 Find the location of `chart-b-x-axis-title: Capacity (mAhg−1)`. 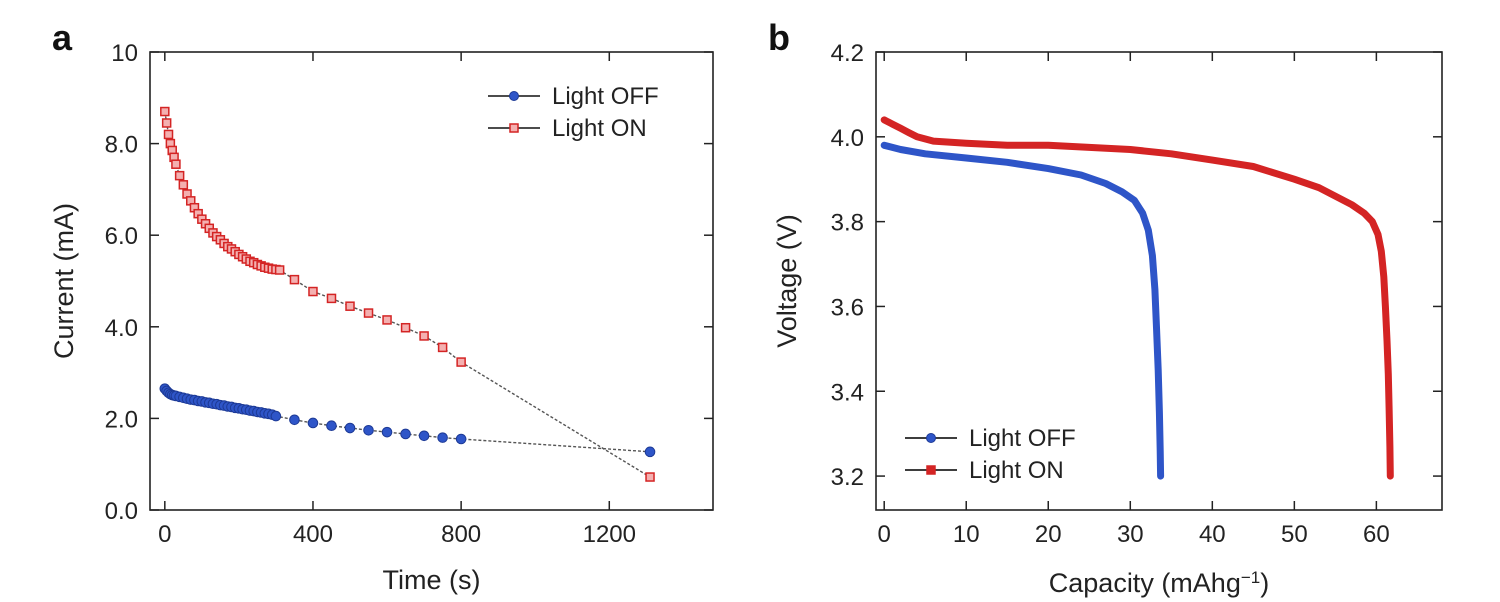

chart-b-x-axis-title: Capacity (mAhg−1) is located at coordinates (1159, 583).